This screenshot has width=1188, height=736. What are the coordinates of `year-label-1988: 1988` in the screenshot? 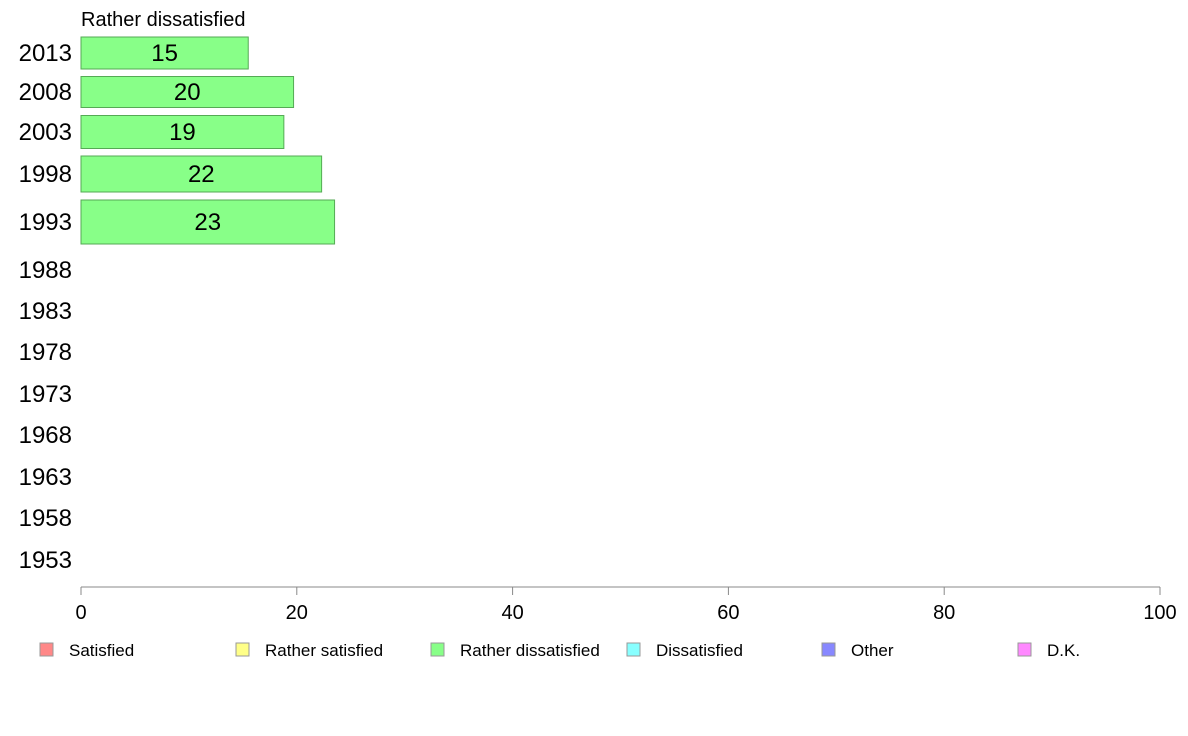 It's located at (45, 270).